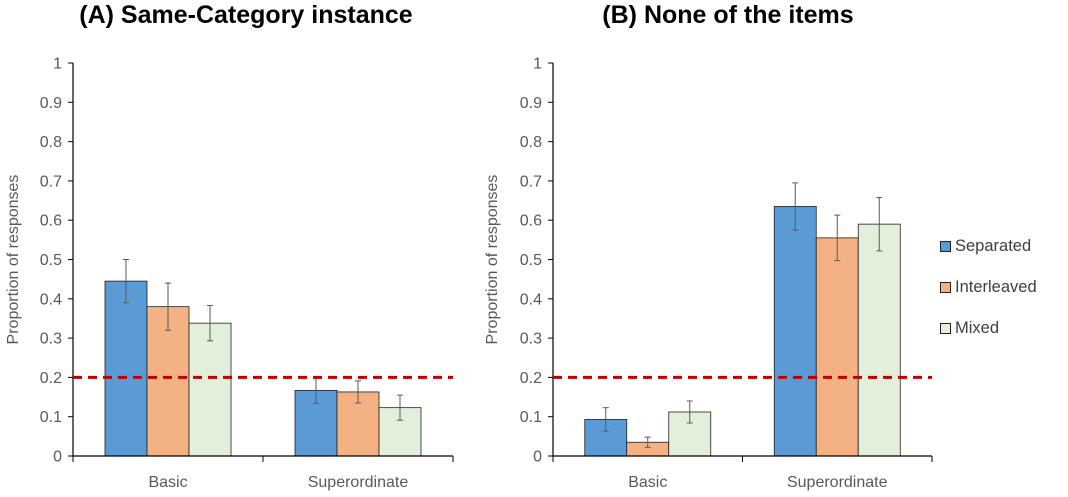  What do you see at coordinates (531, 142) in the screenshot?
I see `y-tick-label-b: 0.8` at bounding box center [531, 142].